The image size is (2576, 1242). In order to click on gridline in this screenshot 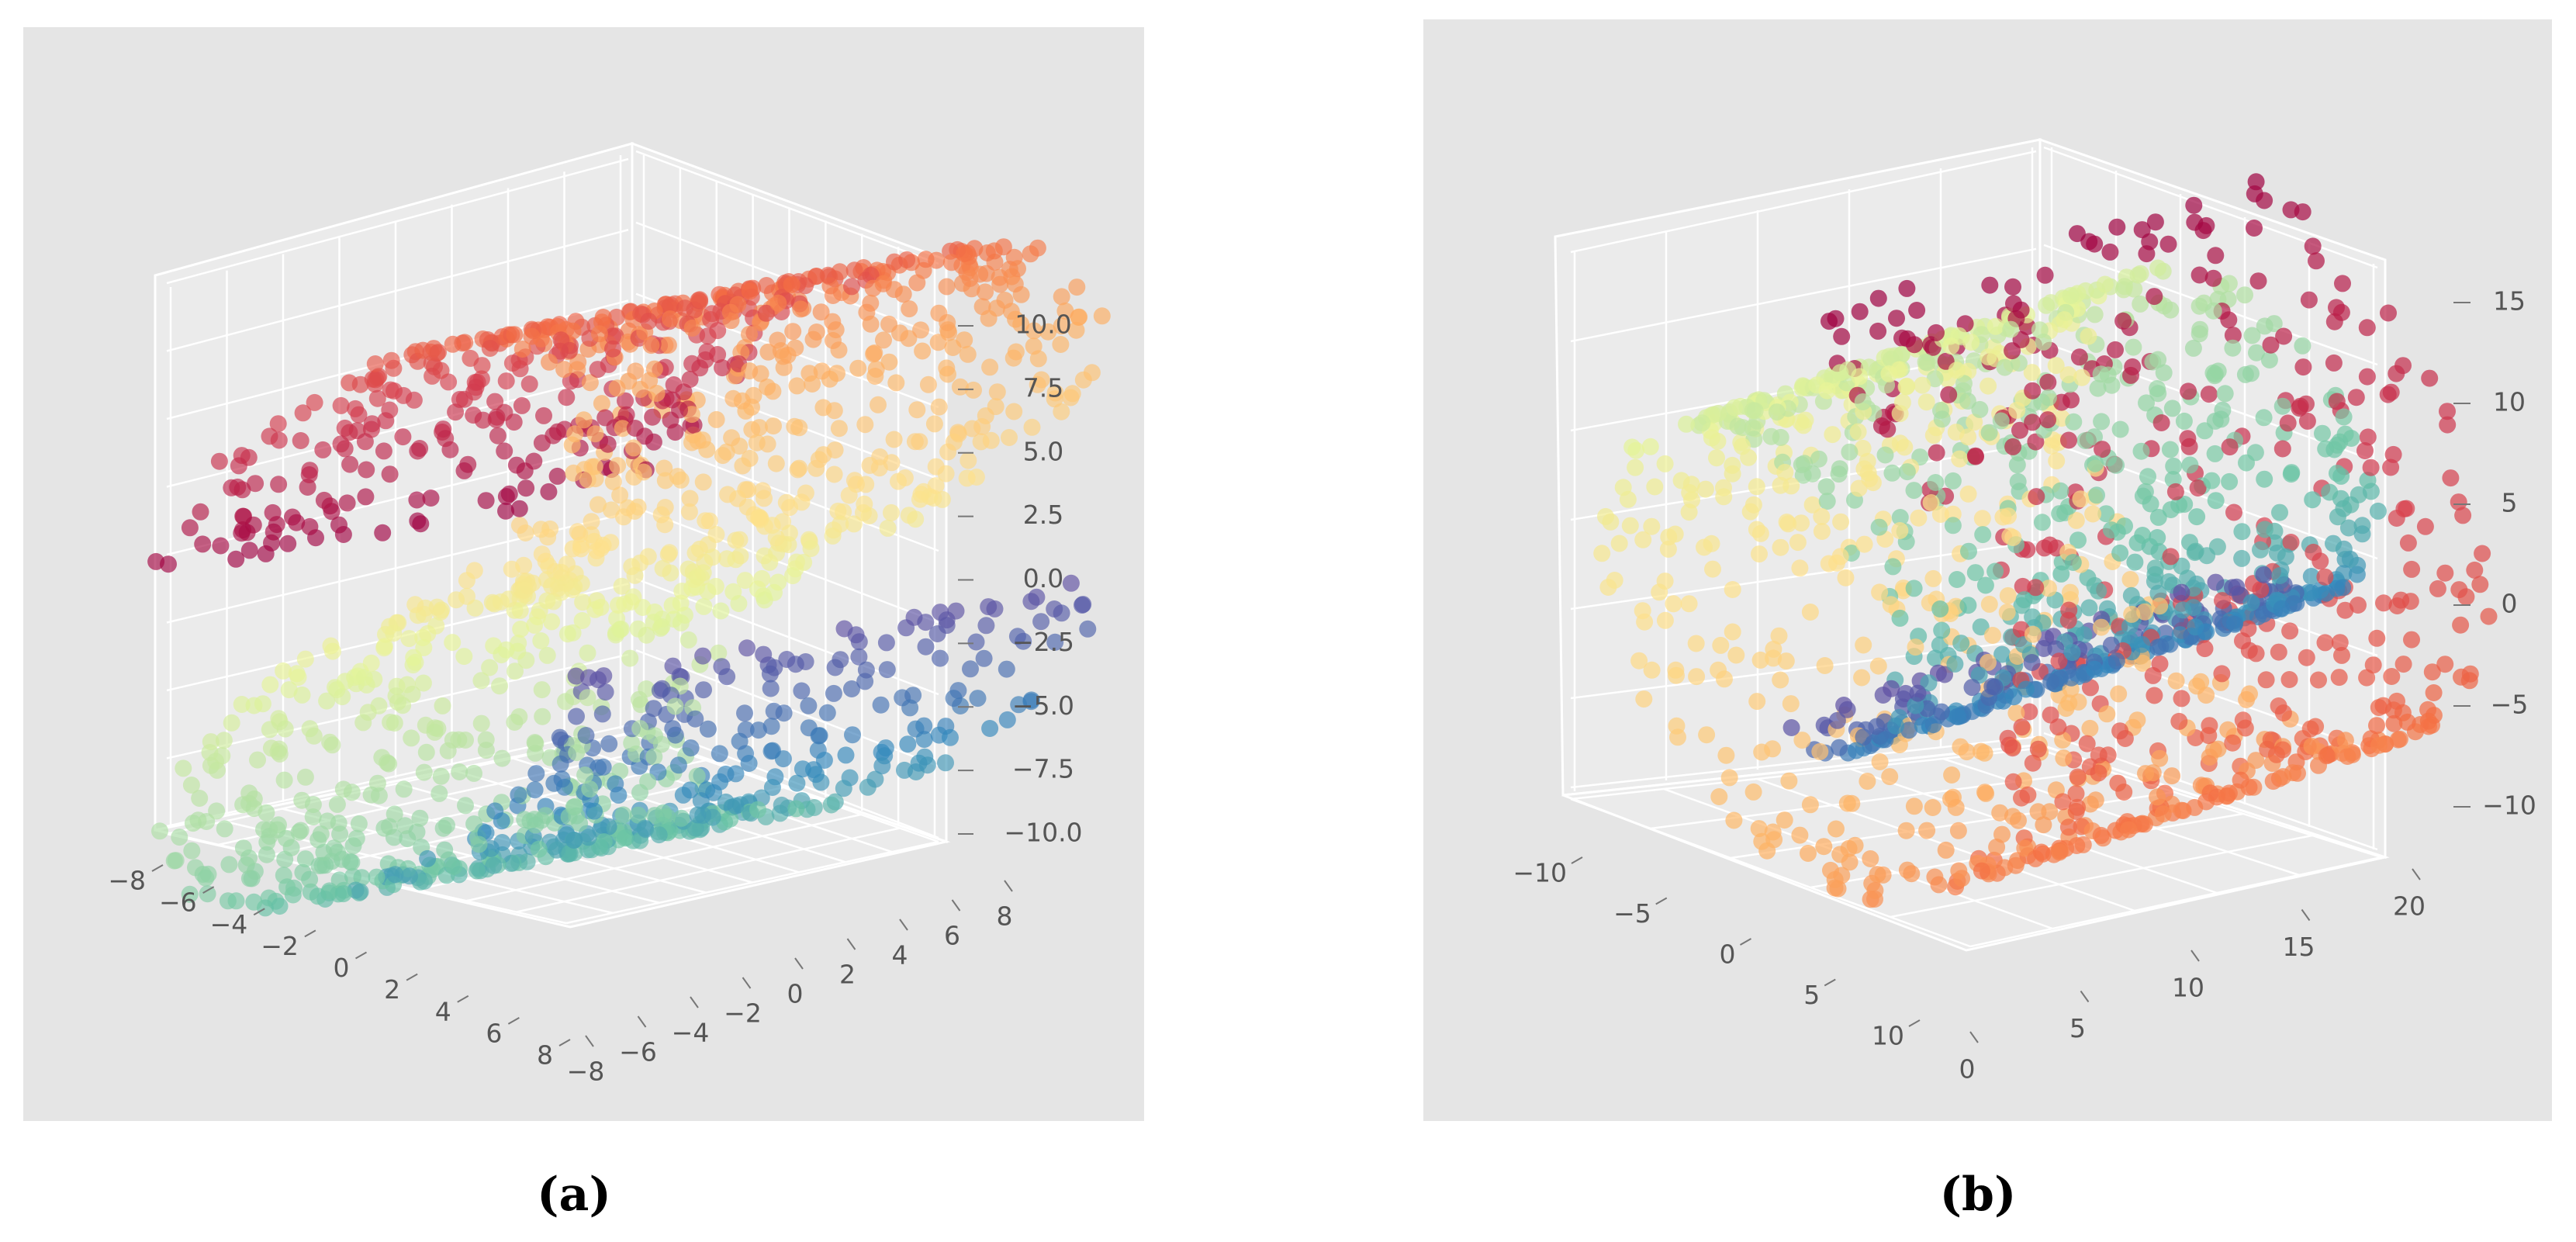, I will do `click(1803, 774)`.